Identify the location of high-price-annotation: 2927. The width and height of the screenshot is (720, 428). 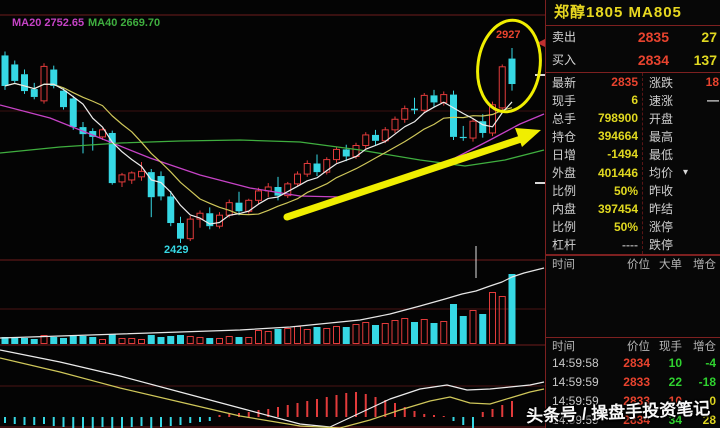
(508, 35).